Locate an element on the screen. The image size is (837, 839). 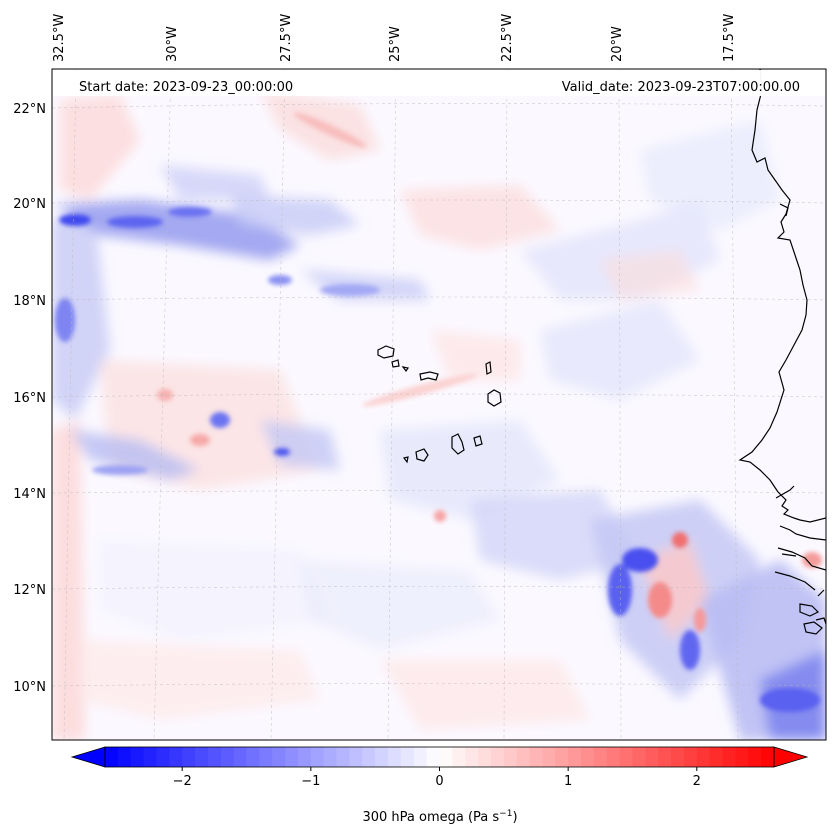
lat-label: 12°N is located at coordinates (29, 590).